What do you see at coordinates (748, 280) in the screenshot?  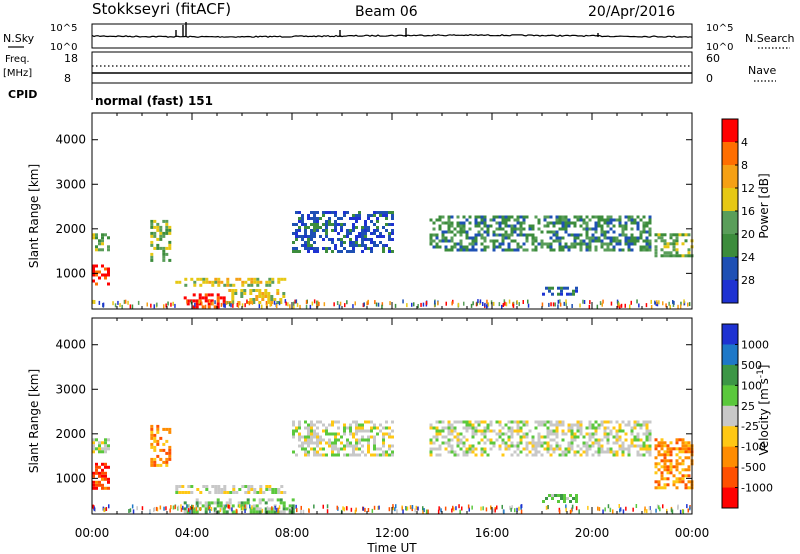 I see `colorbar-tick-label: 28` at bounding box center [748, 280].